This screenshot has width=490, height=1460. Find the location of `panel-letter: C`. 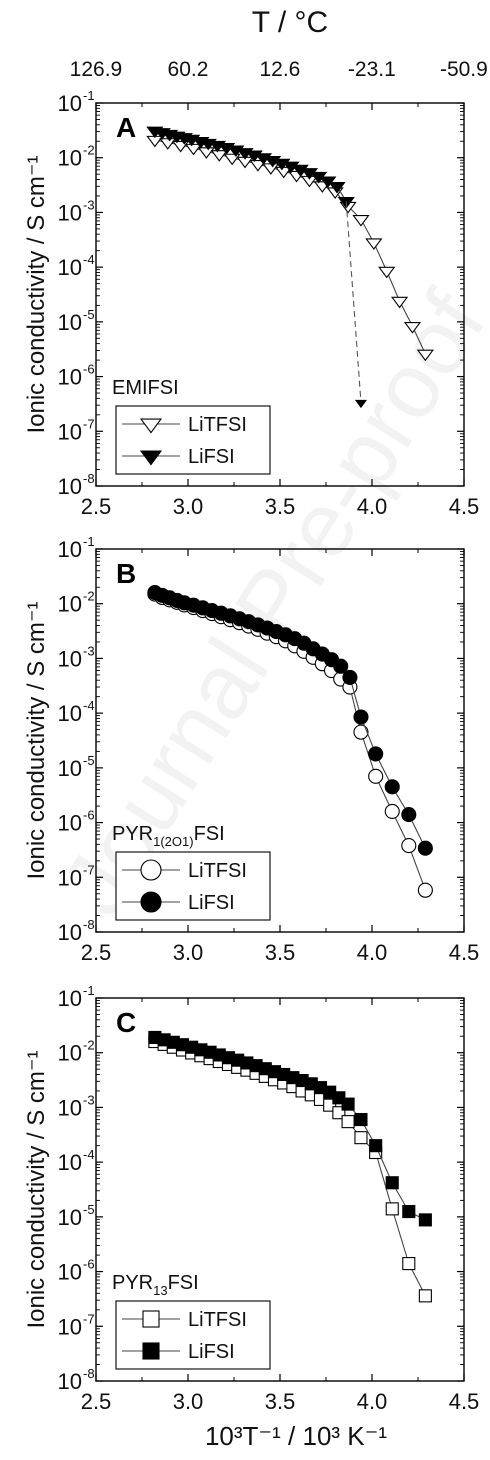

panel-letter: C is located at coordinates (126, 1022).